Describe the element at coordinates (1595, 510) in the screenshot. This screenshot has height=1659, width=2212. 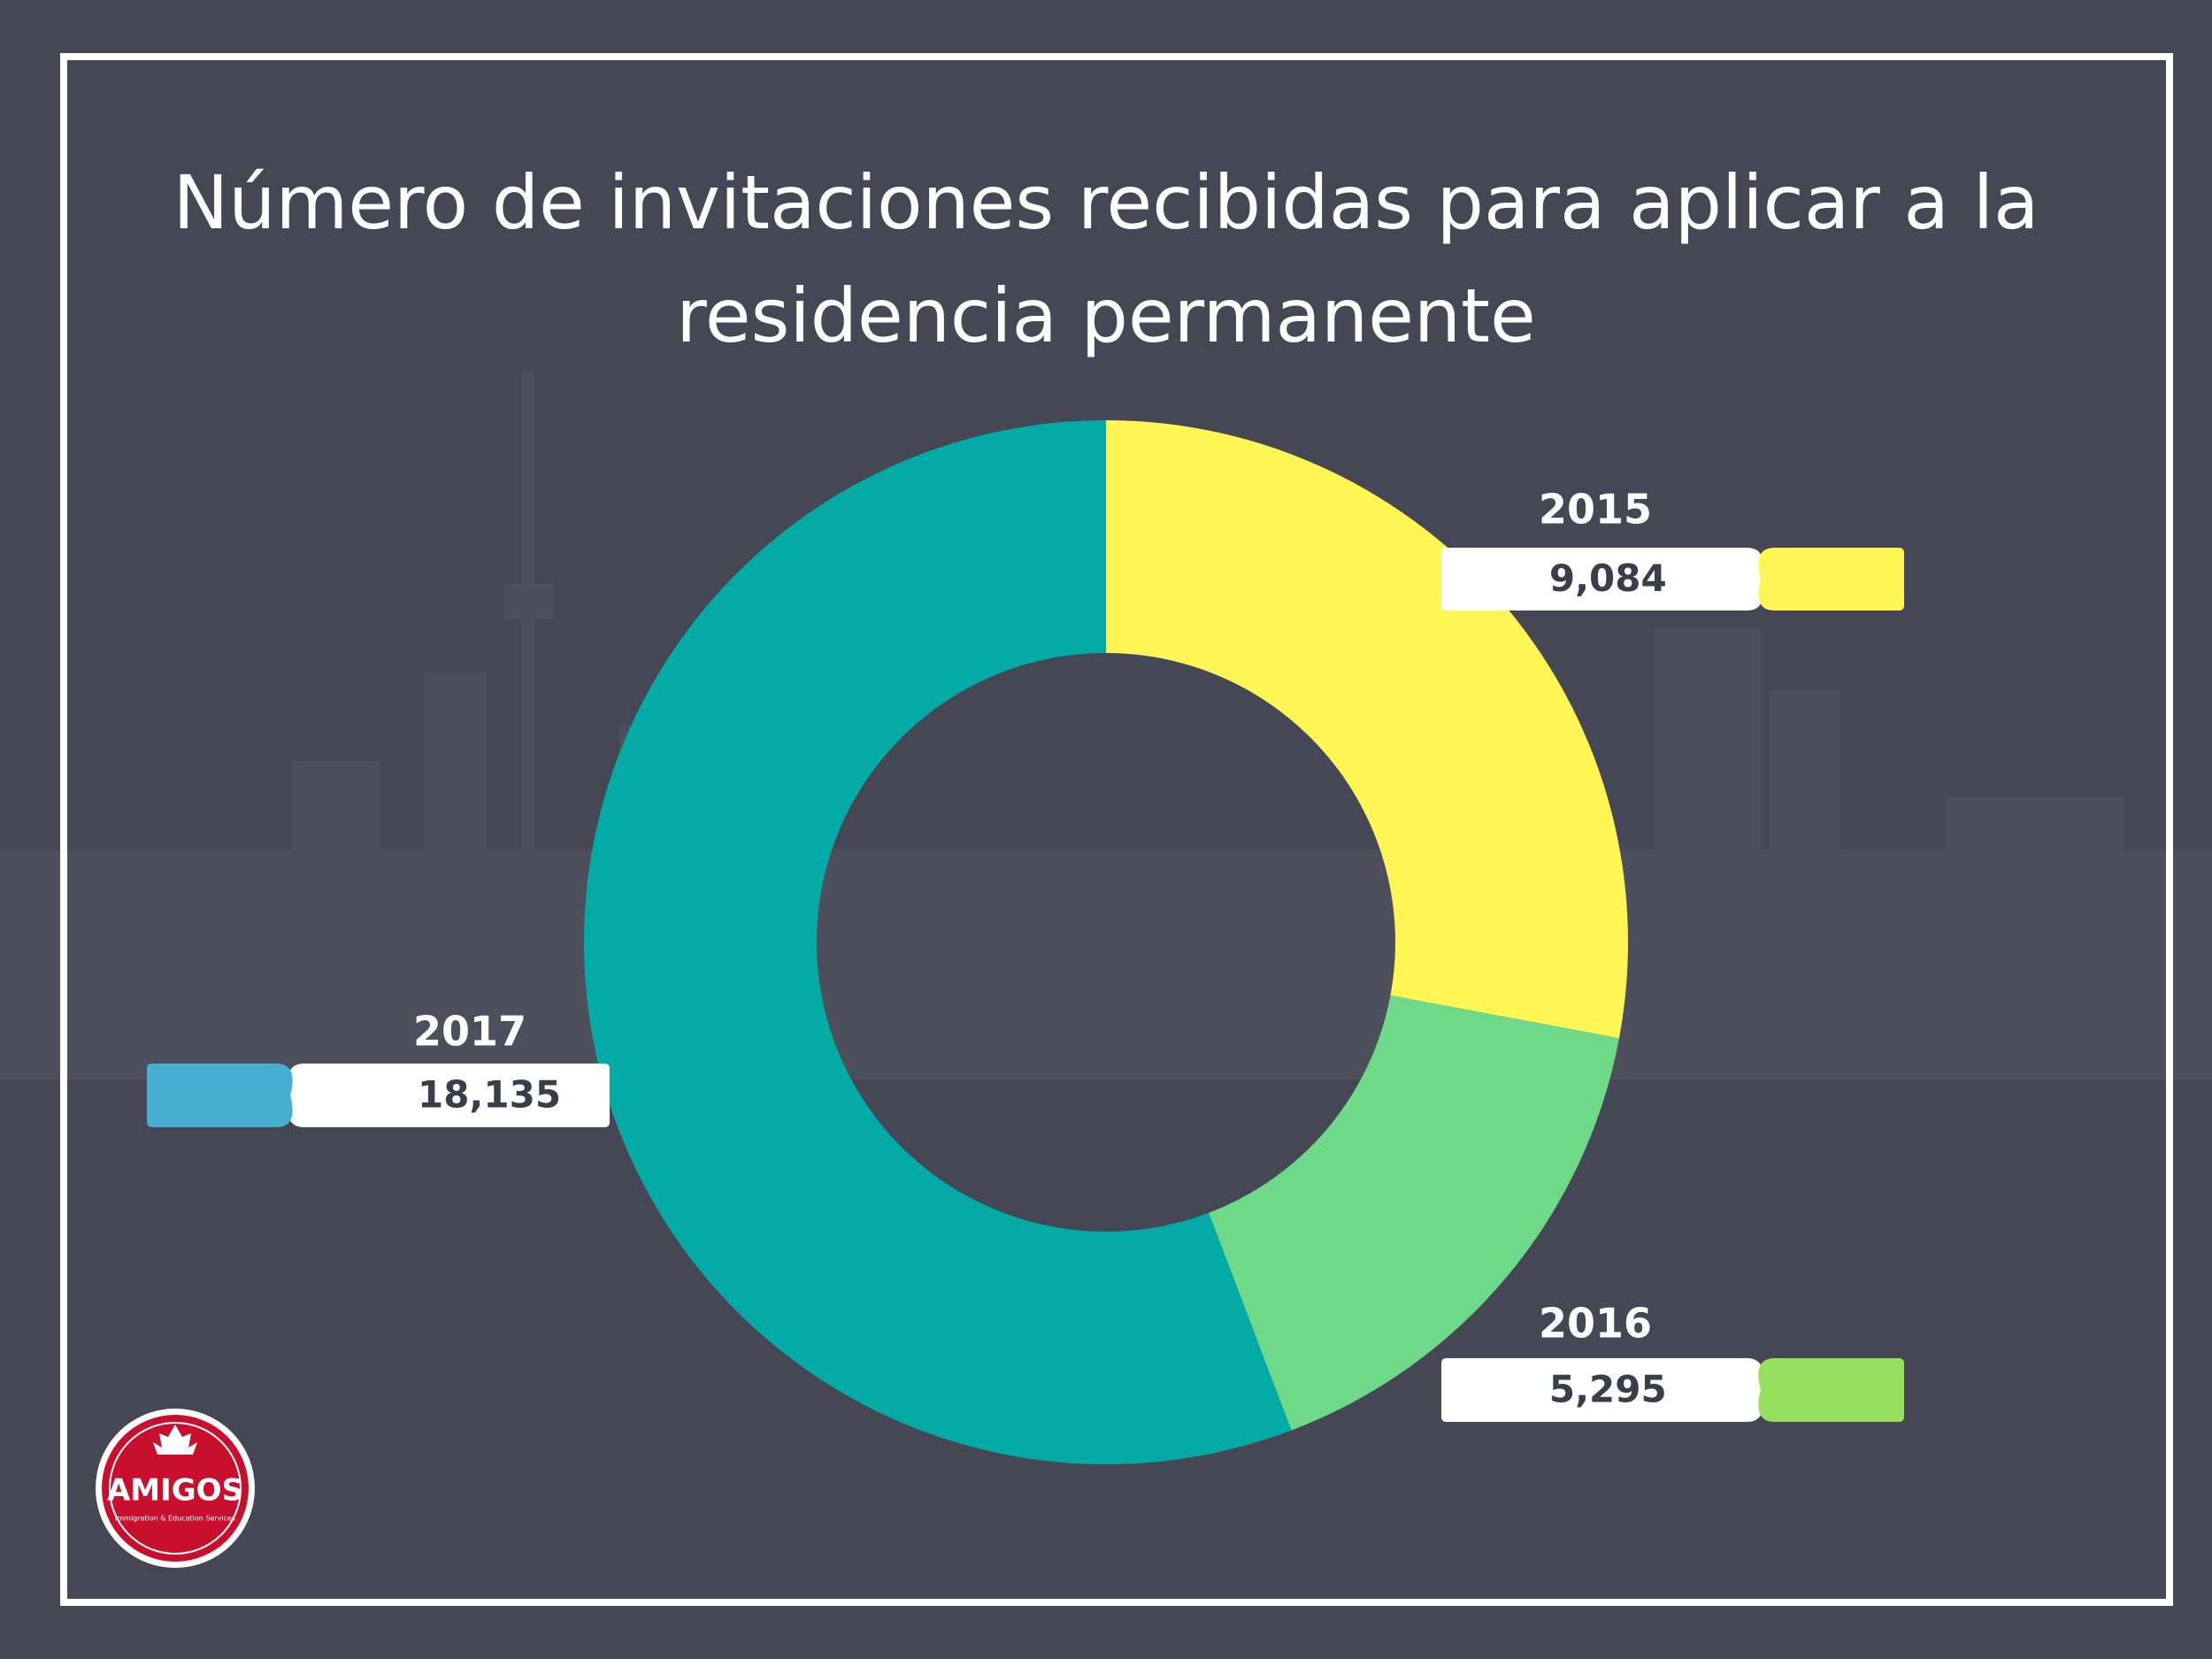
I see `category-label: 2015` at that location.